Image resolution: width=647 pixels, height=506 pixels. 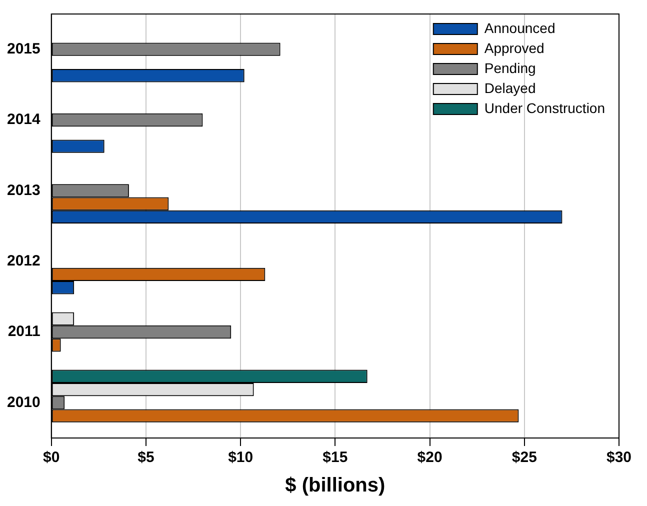 I want to click on legend-label: Under Construction, so click(x=545, y=108).